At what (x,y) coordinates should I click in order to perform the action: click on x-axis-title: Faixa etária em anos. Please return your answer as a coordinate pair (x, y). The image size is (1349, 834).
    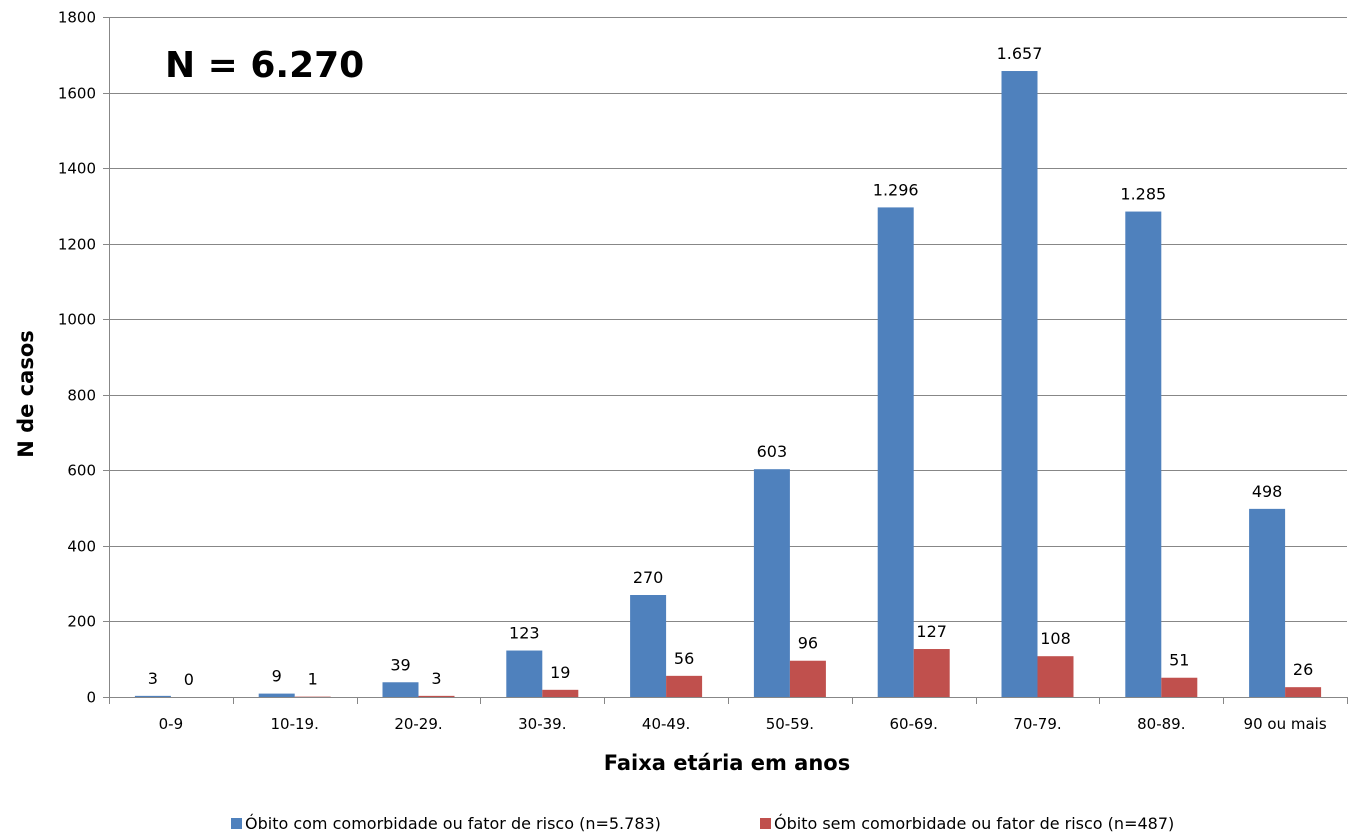
    Looking at the image, I should click on (727, 763).